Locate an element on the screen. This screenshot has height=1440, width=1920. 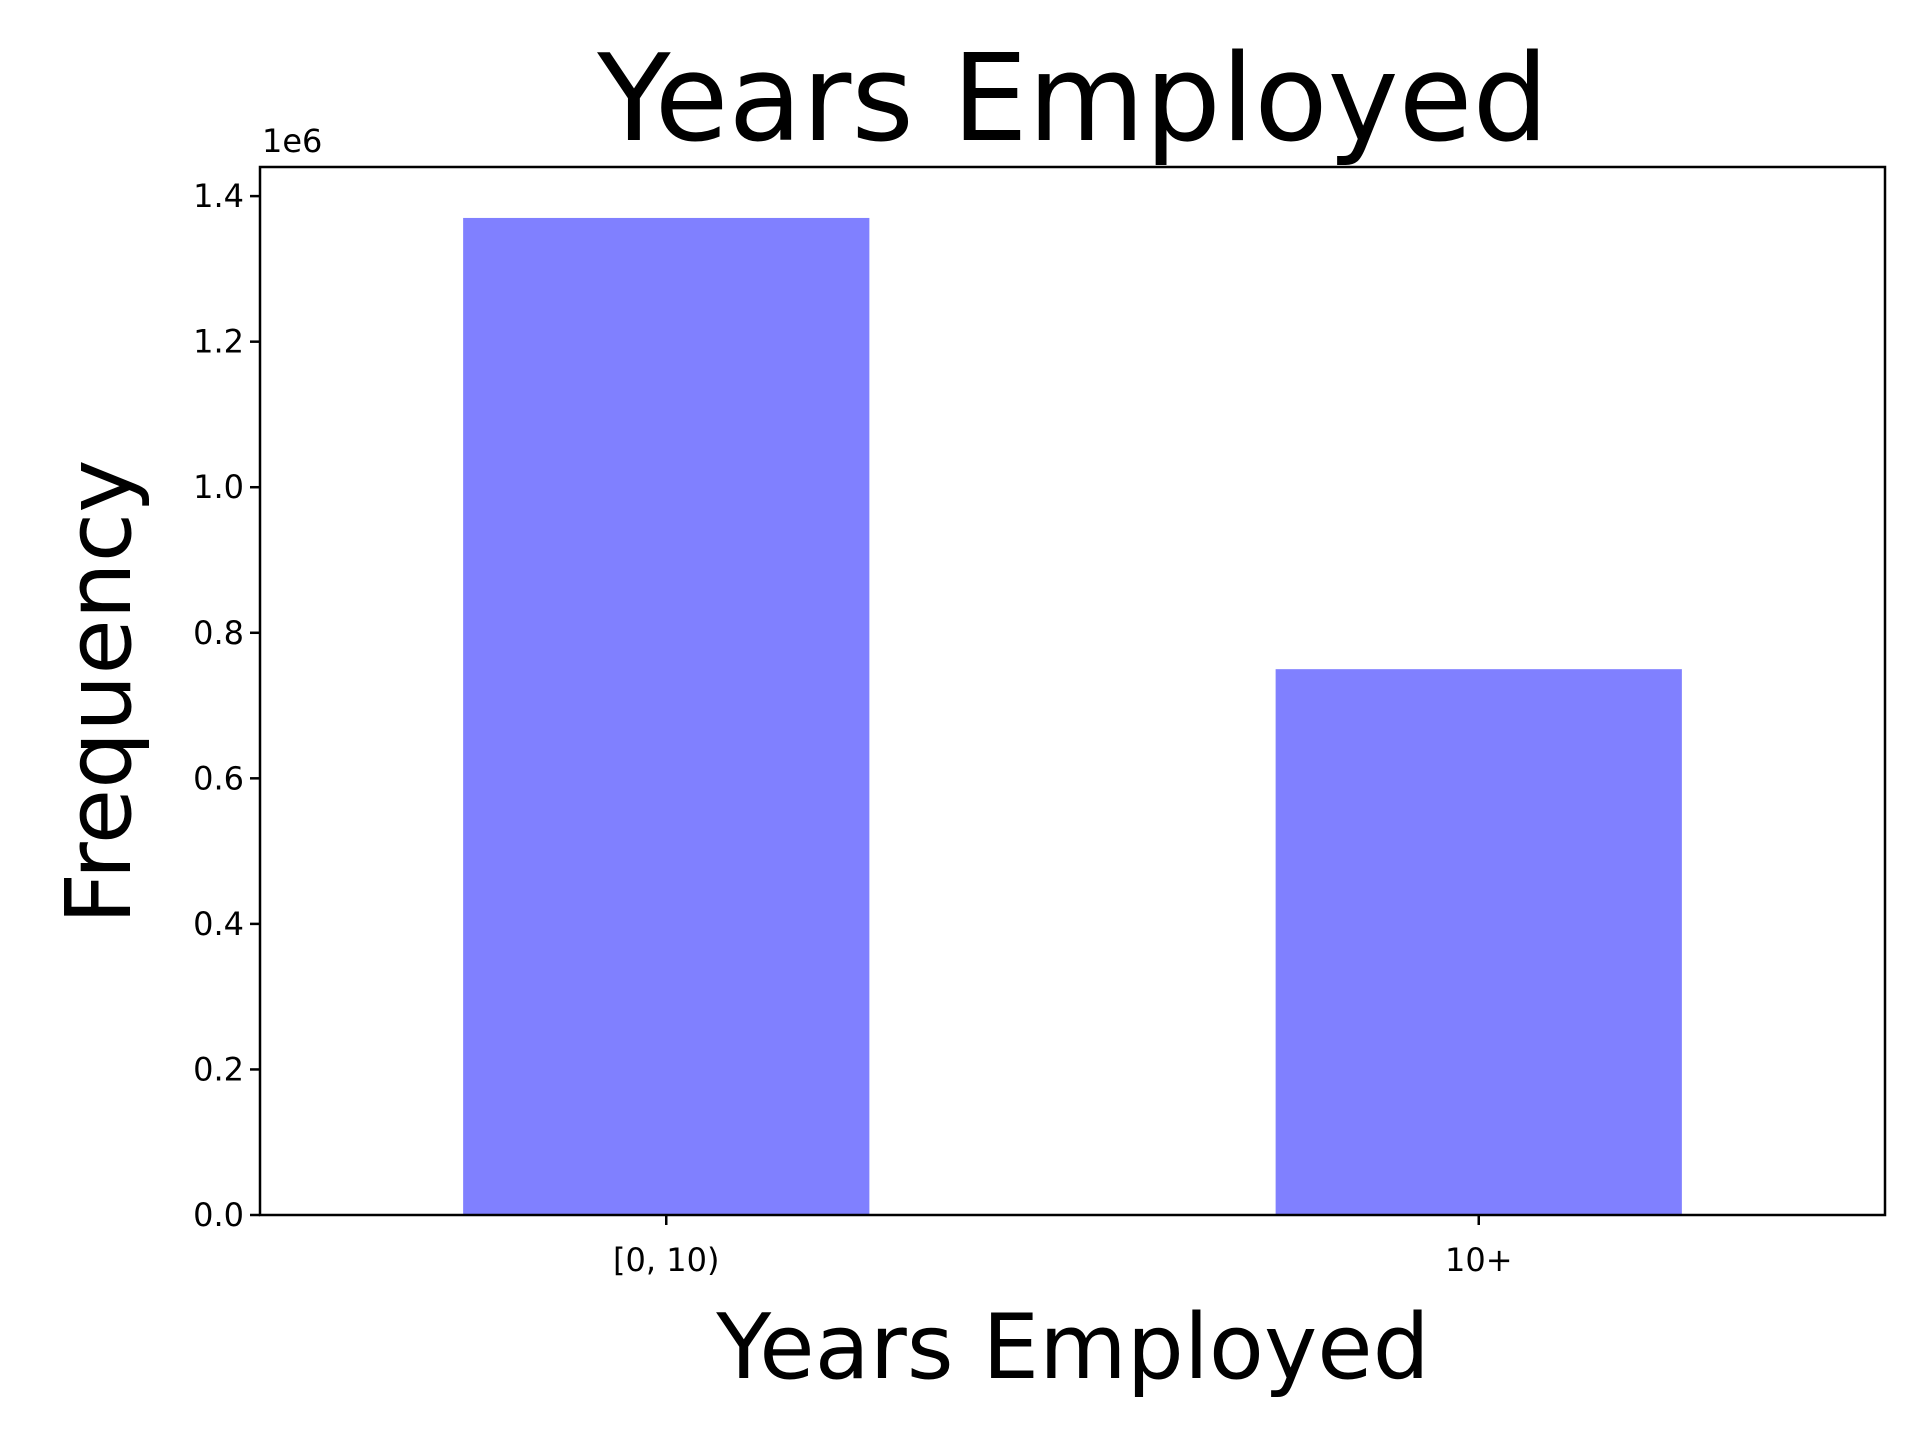
y-tick-label: 0.8 is located at coordinates (218, 633).